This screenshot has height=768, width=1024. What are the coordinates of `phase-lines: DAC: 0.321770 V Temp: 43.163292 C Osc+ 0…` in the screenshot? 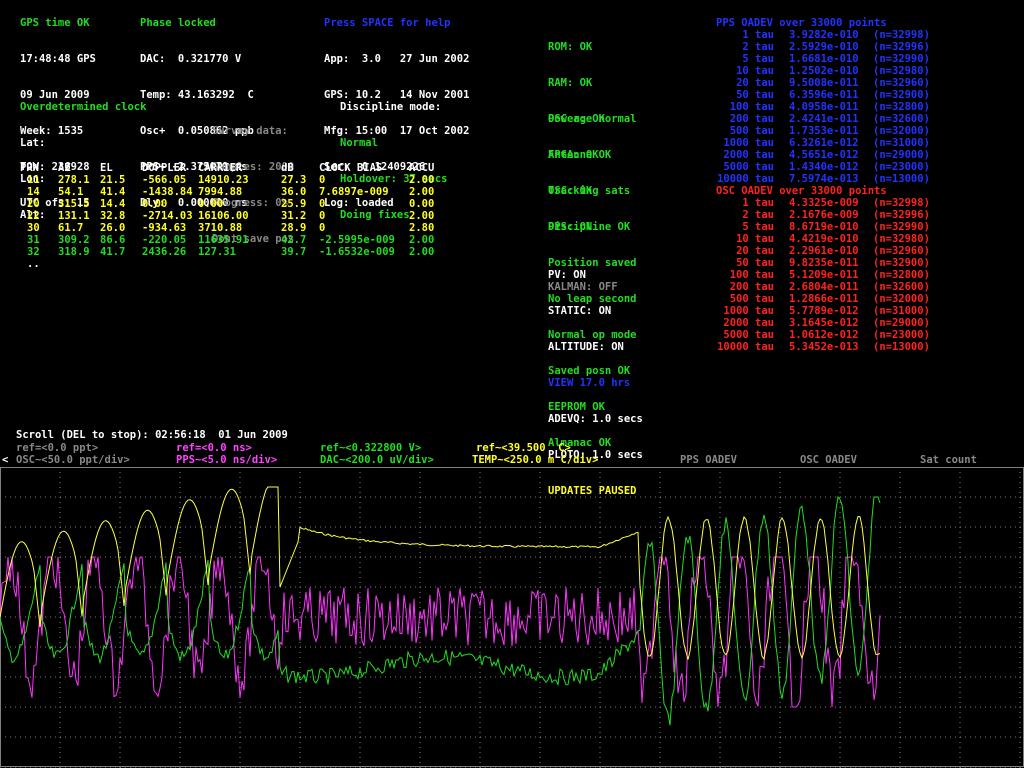 It's located at (197, 125).